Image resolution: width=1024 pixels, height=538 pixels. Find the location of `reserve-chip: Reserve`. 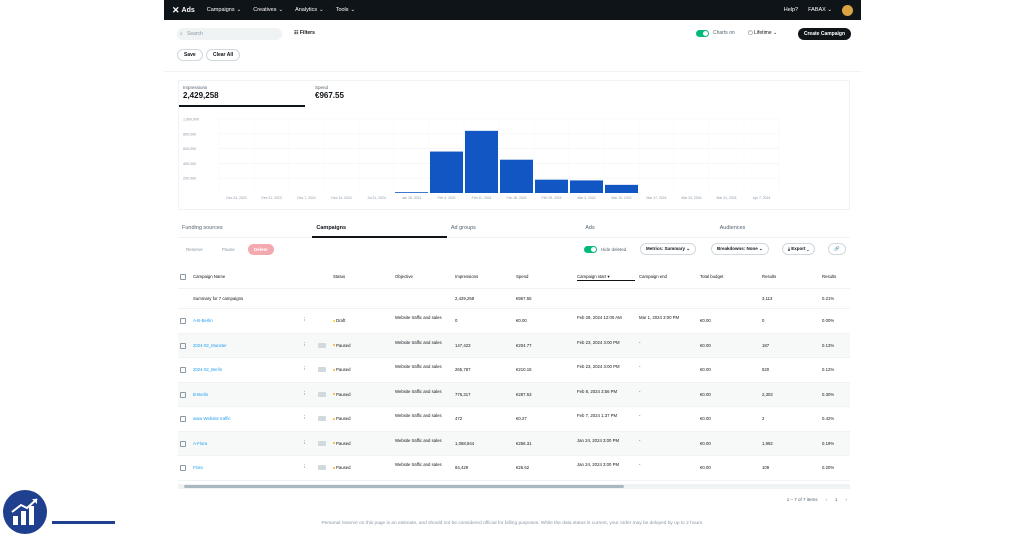

reserve-chip: Reserve is located at coordinates (194, 249).